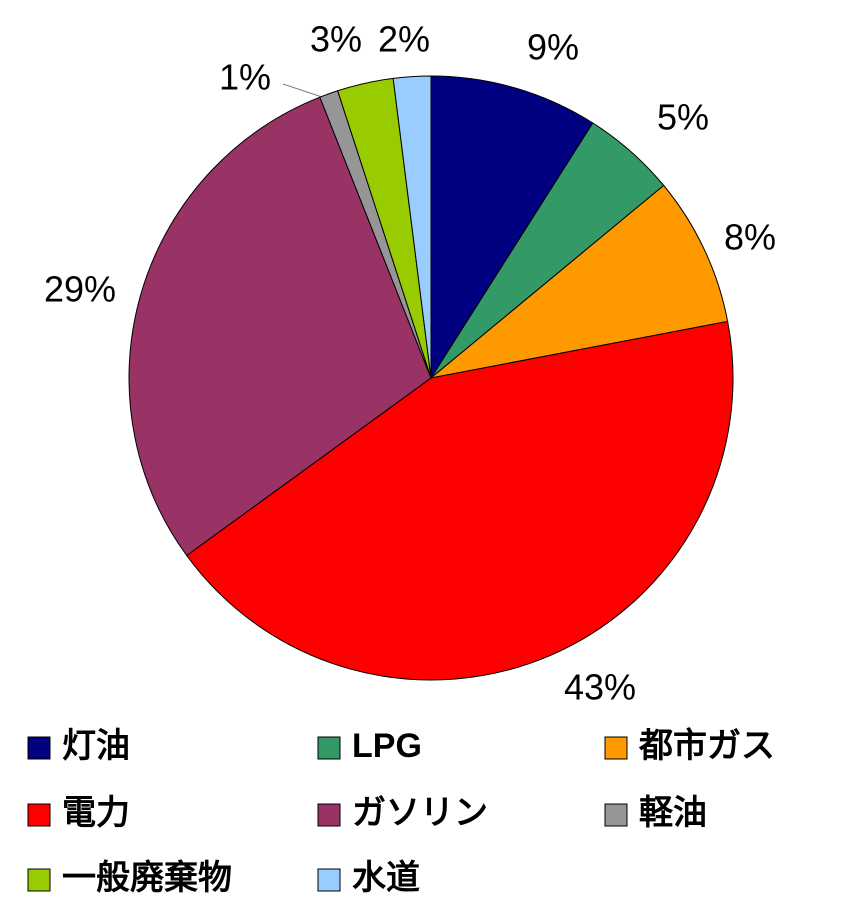  What do you see at coordinates (553, 47) in the screenshot?
I see `value-label: 9%` at bounding box center [553, 47].